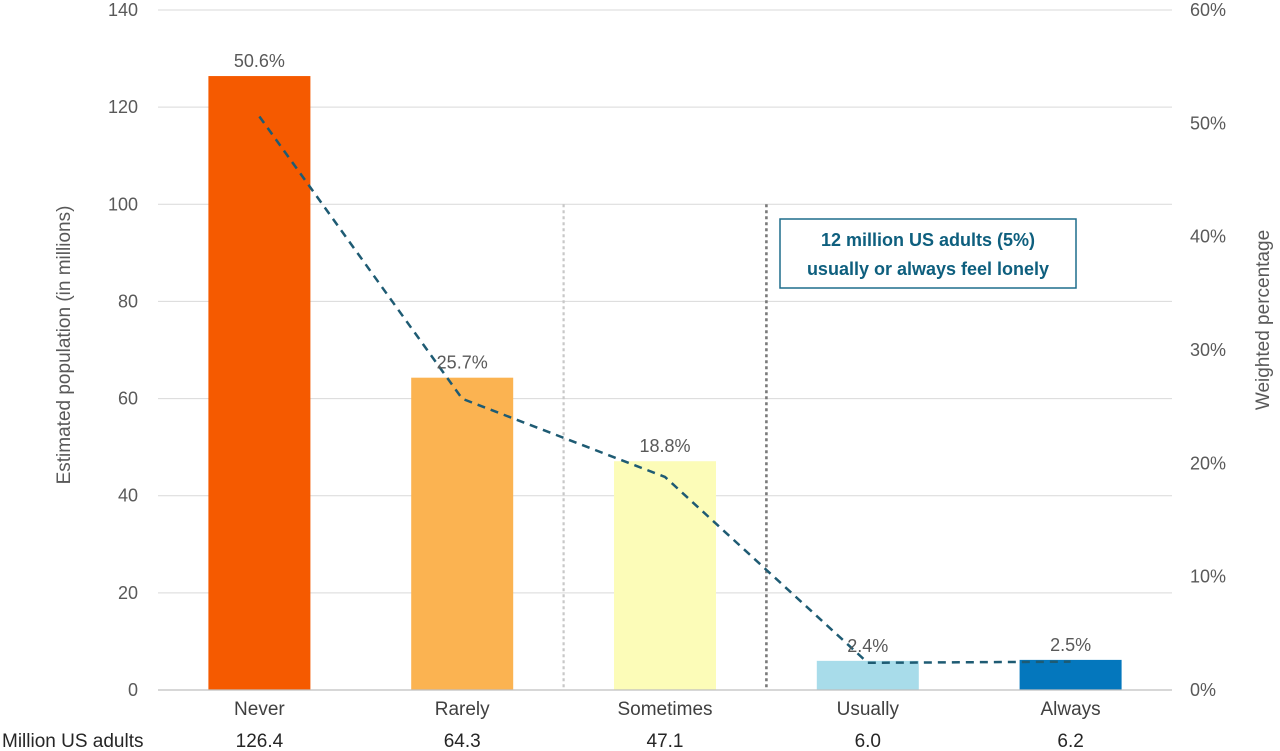 The width and height of the screenshot is (1280, 751). What do you see at coordinates (259, 709) in the screenshot?
I see `x-tick-label: Never` at bounding box center [259, 709].